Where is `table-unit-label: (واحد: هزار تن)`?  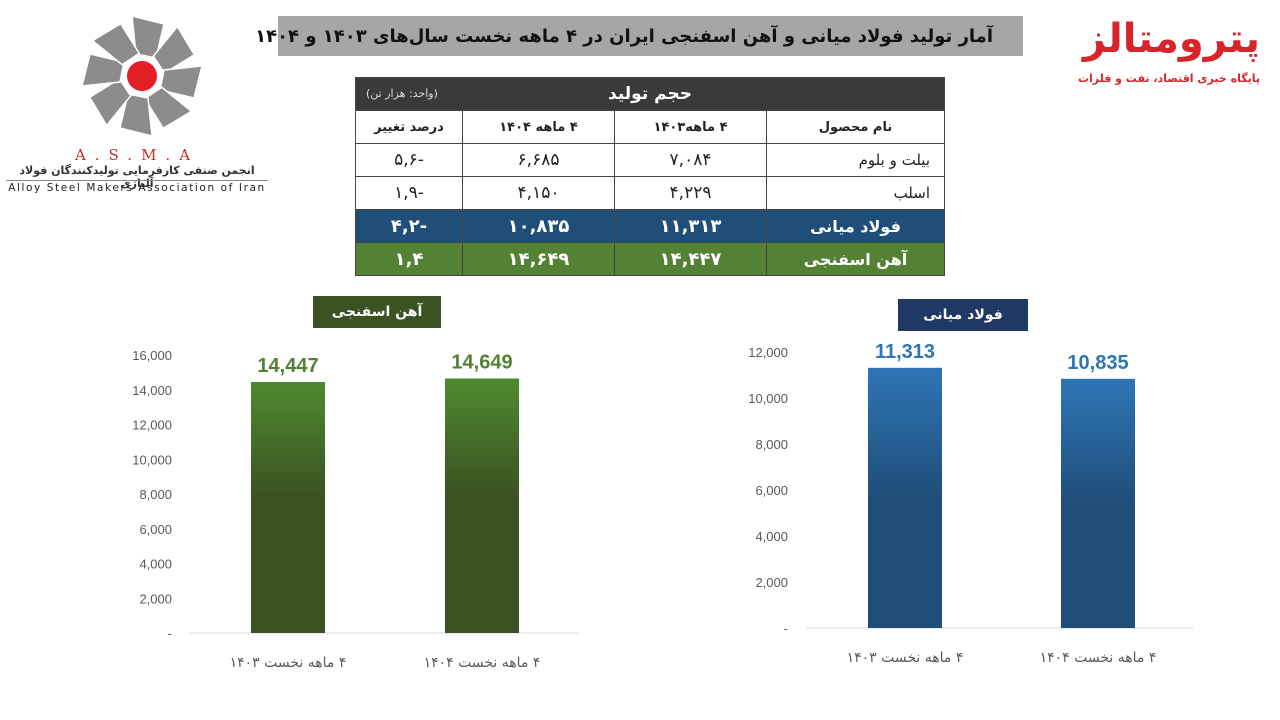 table-unit-label: (واحد: هزار تن) is located at coordinates (402, 93).